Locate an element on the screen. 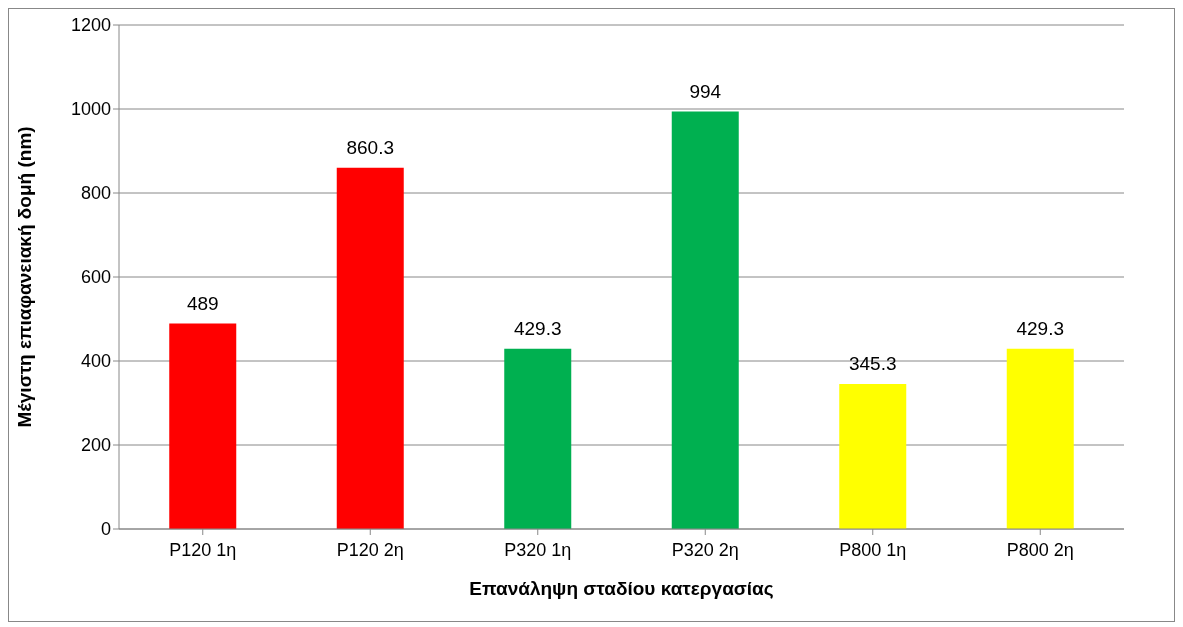 Image resolution: width=1183 pixels, height=627 pixels. data-label: 345.3 is located at coordinates (872, 363).